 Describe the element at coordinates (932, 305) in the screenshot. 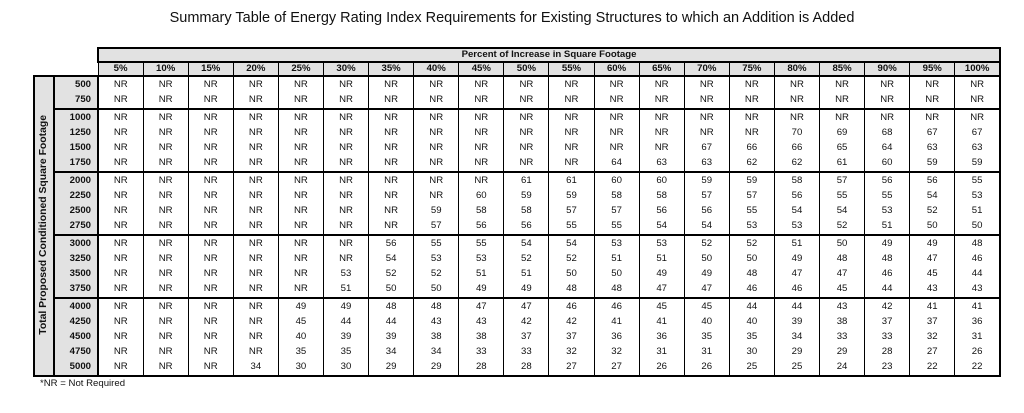

I see `table-cell: 41` at that location.